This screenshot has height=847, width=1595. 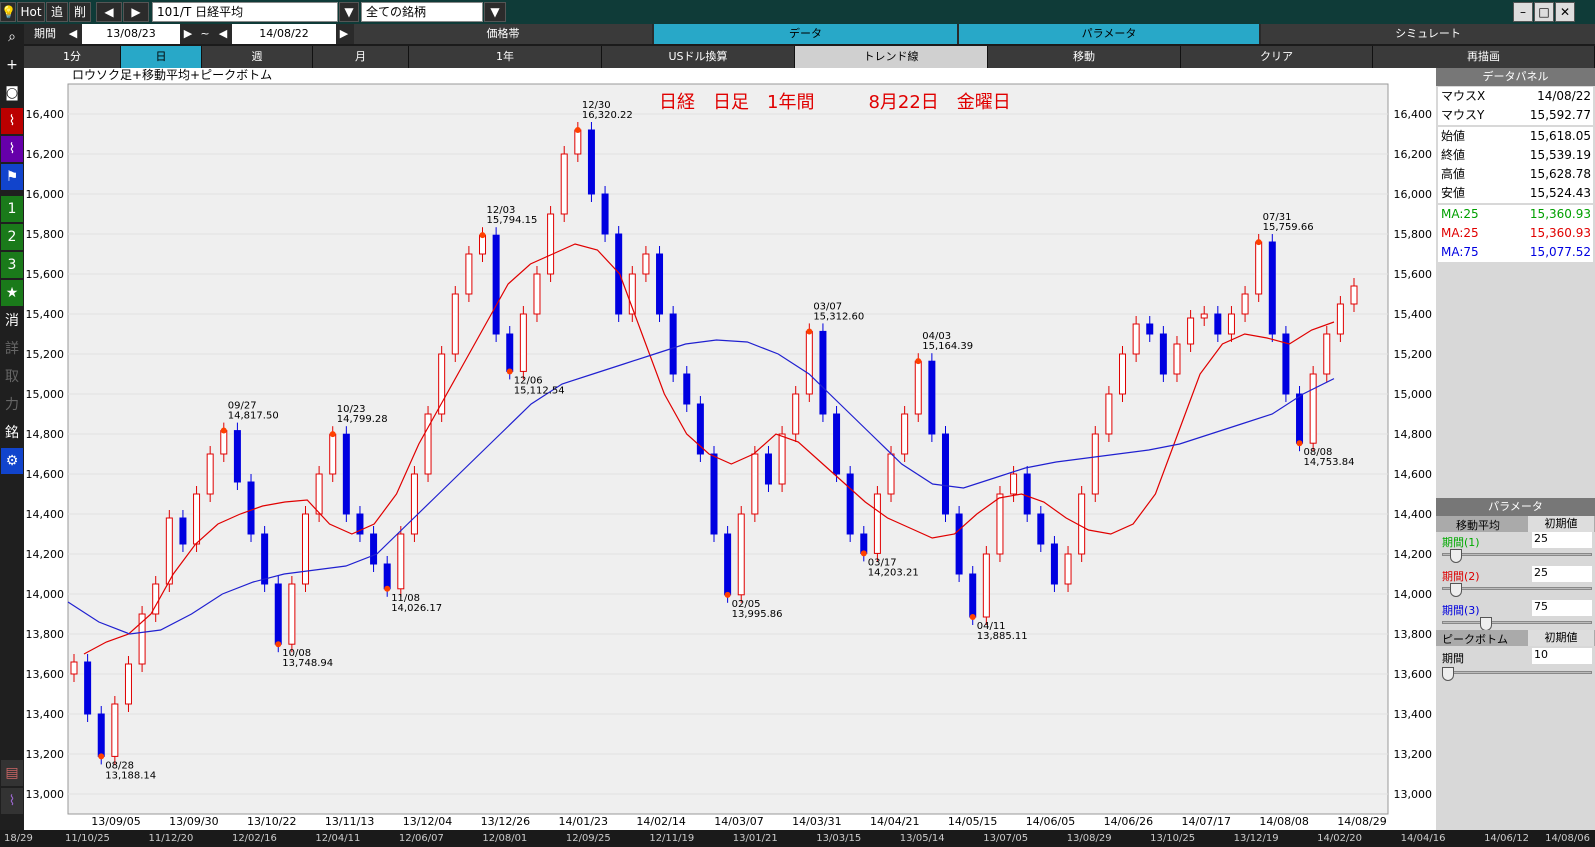 What do you see at coordinates (72, 57) in the screenshot?
I see `tf-1min-button: 1分` at bounding box center [72, 57].